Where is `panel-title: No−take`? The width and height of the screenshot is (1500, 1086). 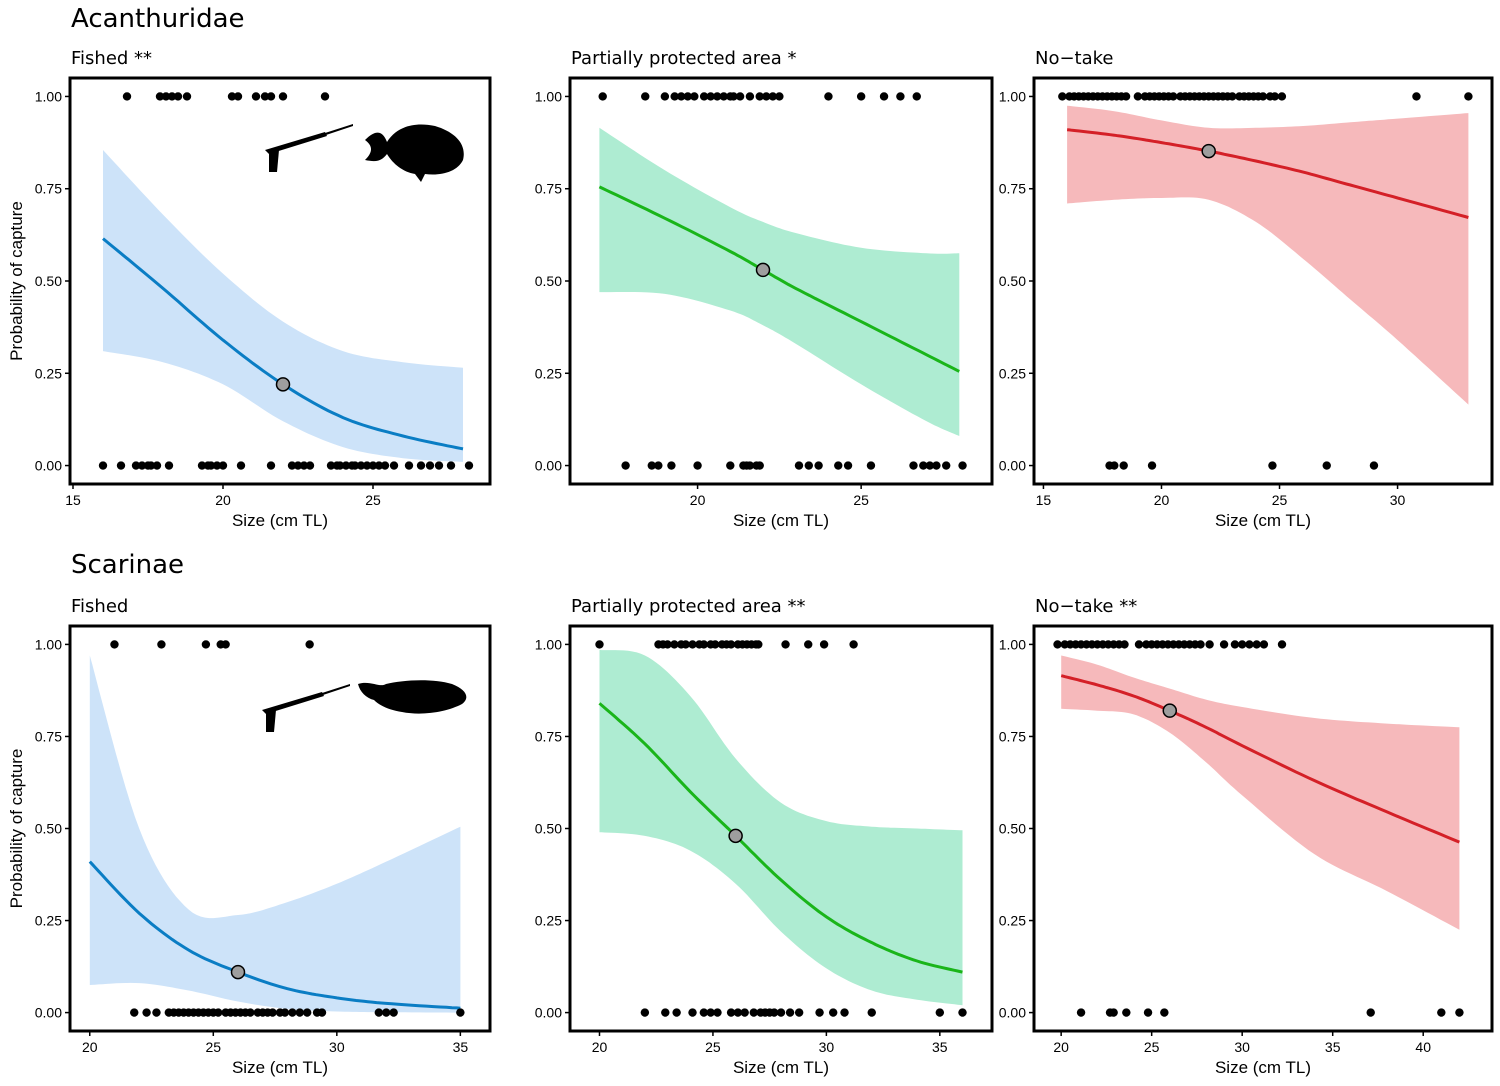 panel-title: No−take is located at coordinates (1074, 58).